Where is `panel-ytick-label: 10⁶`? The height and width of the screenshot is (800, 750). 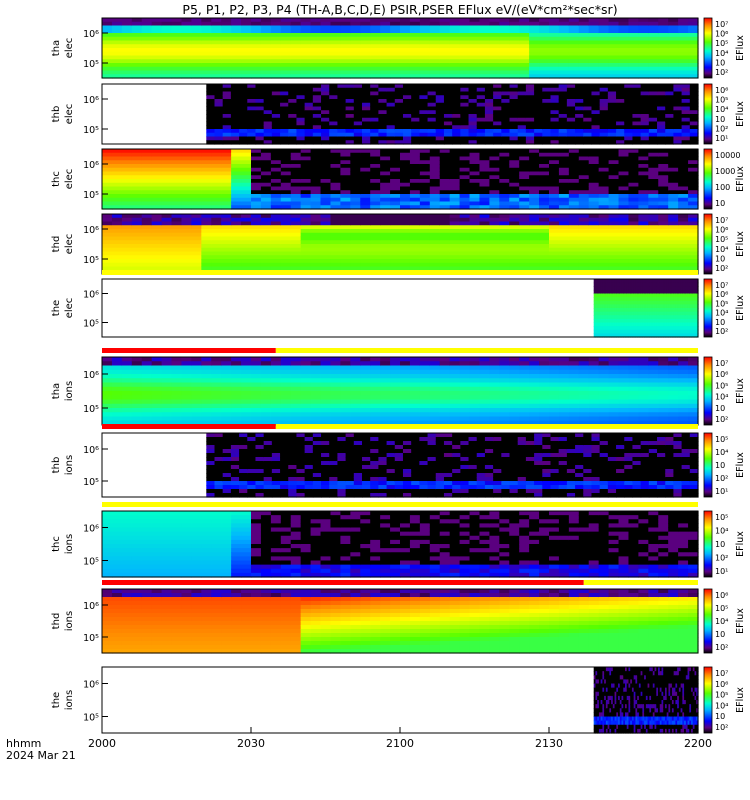 panel-ytick-label: 10⁶ is located at coordinates (91, 100).